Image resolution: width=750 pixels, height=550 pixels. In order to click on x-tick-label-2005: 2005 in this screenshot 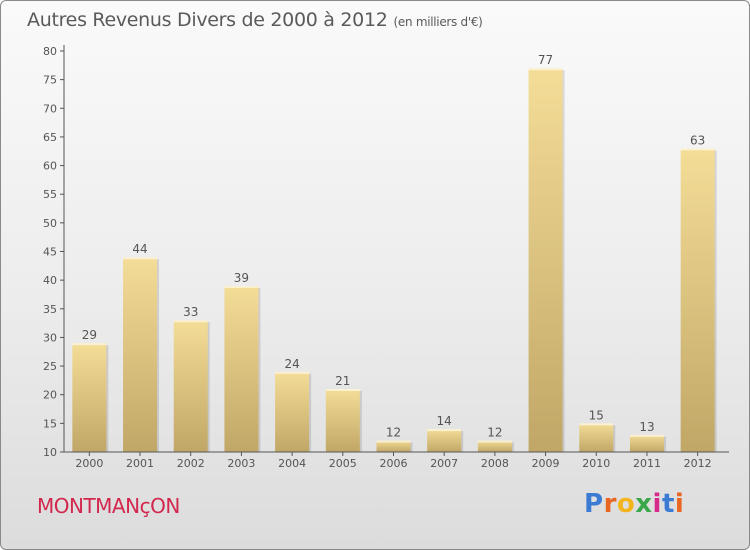, I will do `click(343, 463)`.